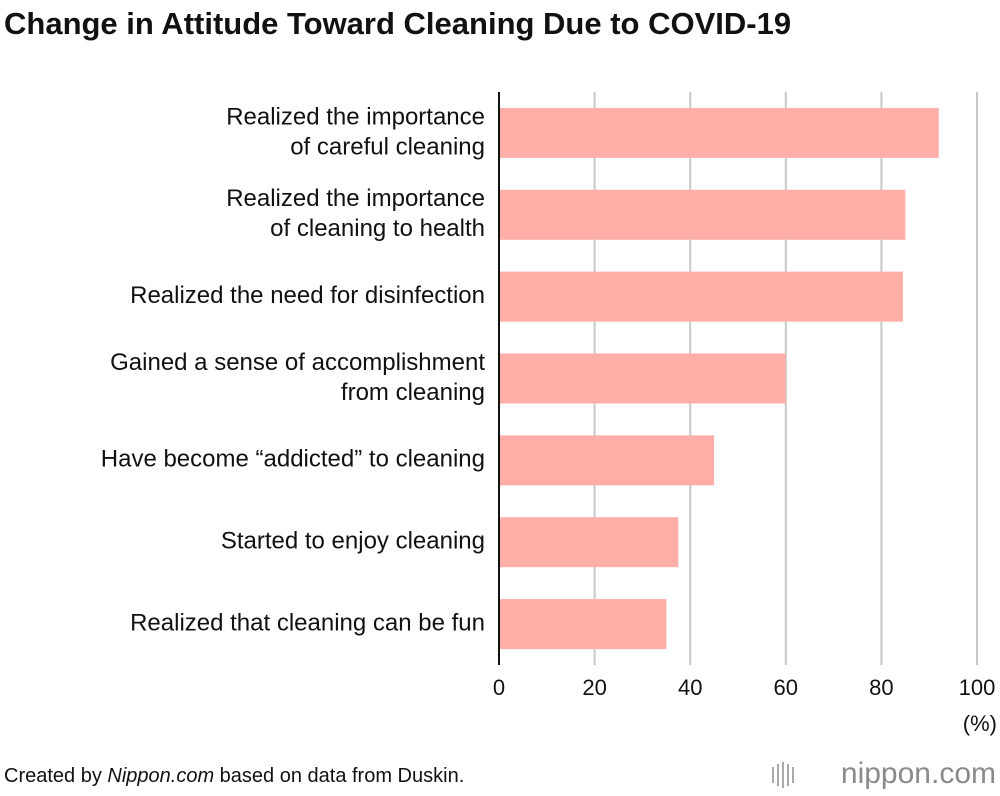 This screenshot has width=1000, height=796. What do you see at coordinates (307, 295) in the screenshot?
I see `y-tick-label: Realized the need for disinfection` at bounding box center [307, 295].